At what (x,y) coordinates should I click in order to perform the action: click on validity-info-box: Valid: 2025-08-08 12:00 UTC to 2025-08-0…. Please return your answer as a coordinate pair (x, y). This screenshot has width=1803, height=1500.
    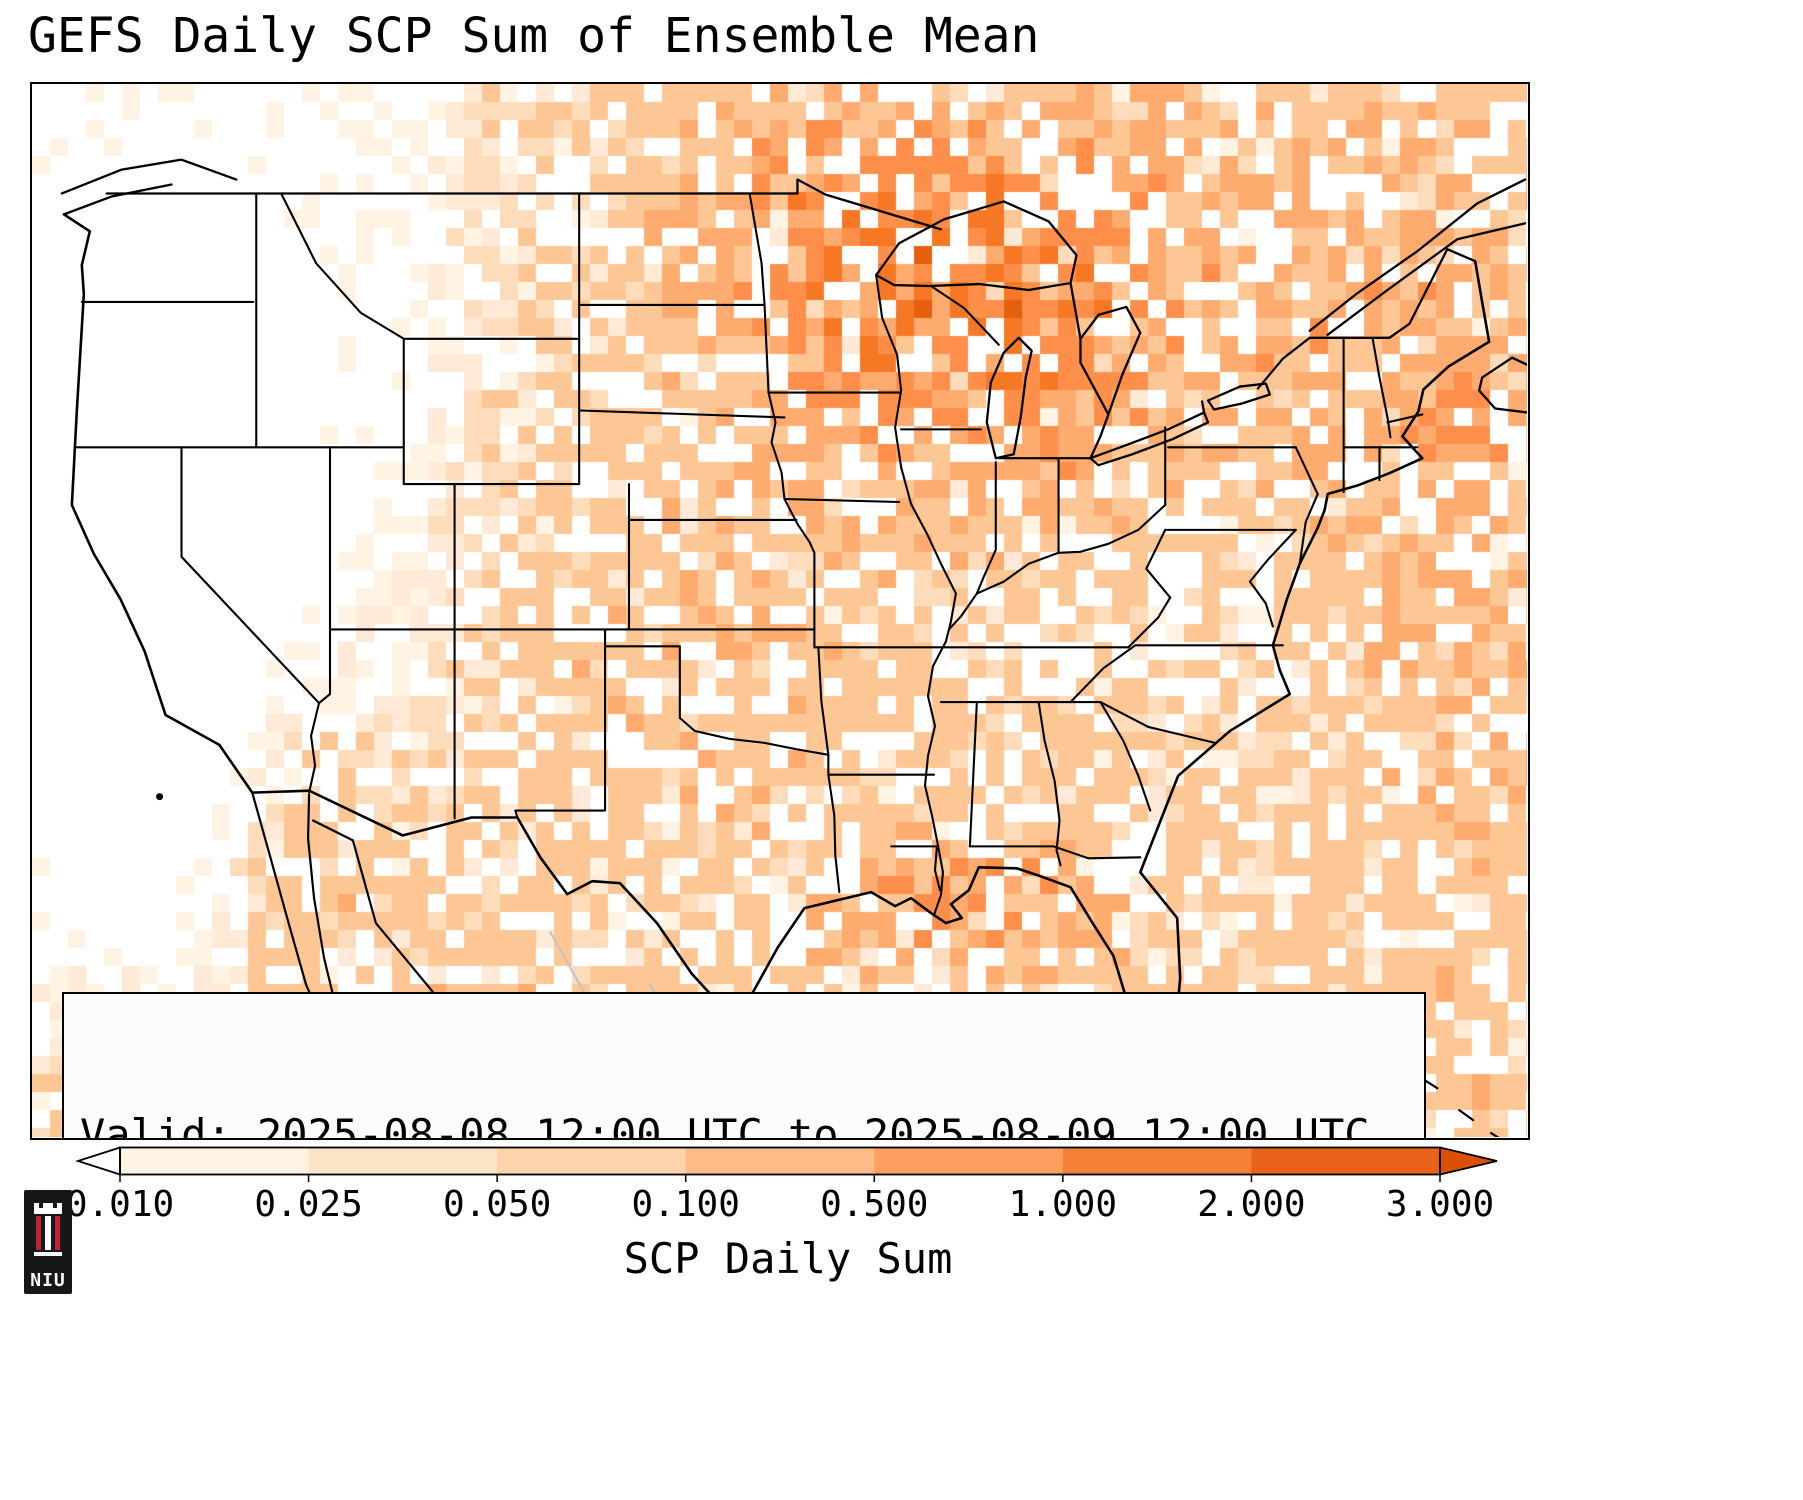
    Looking at the image, I should click on (744, 1066).